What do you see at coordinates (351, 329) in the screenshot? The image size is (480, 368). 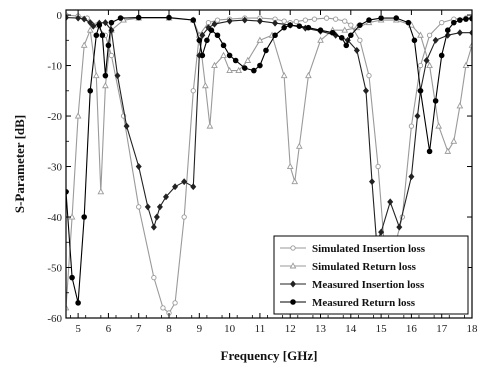 I see `x-tick-label: 14` at bounding box center [351, 329].